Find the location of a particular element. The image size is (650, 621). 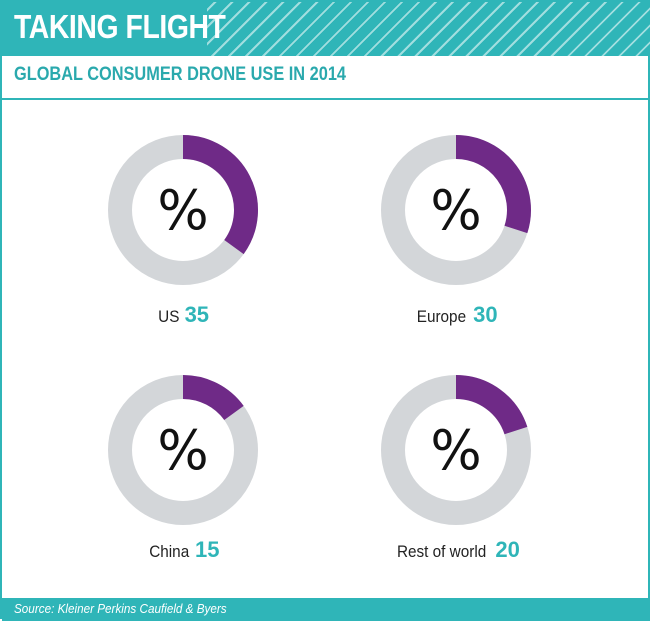

chart-subtitle: GLOBAL CONSUMER DRONE USE IN 2014 is located at coordinates (180, 74).